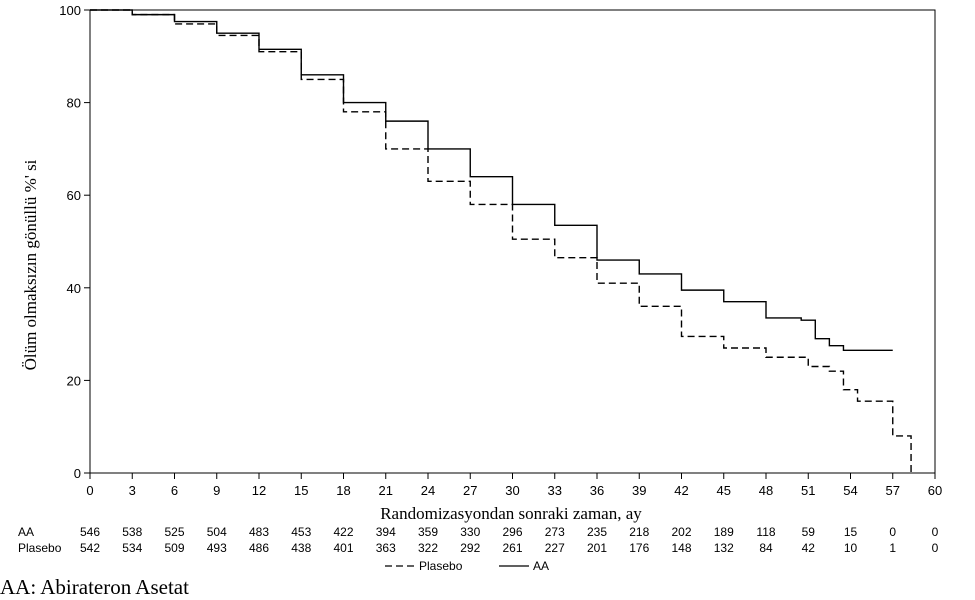 Image resolution: width=975 pixels, height=600 pixels. I want to click on risk-count: 542, so click(90, 548).